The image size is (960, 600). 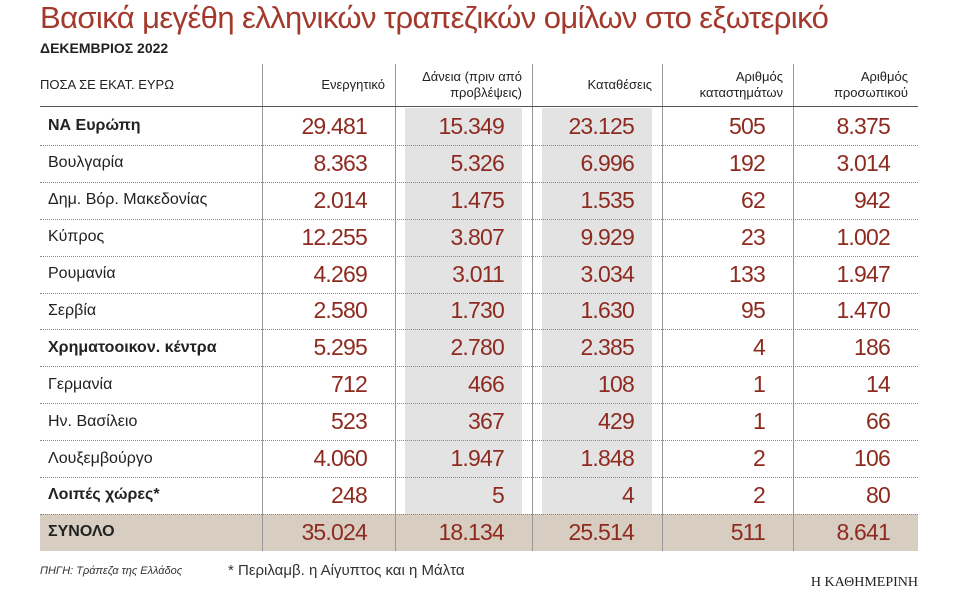 I want to click on cell-value: 942, so click(x=872, y=199).